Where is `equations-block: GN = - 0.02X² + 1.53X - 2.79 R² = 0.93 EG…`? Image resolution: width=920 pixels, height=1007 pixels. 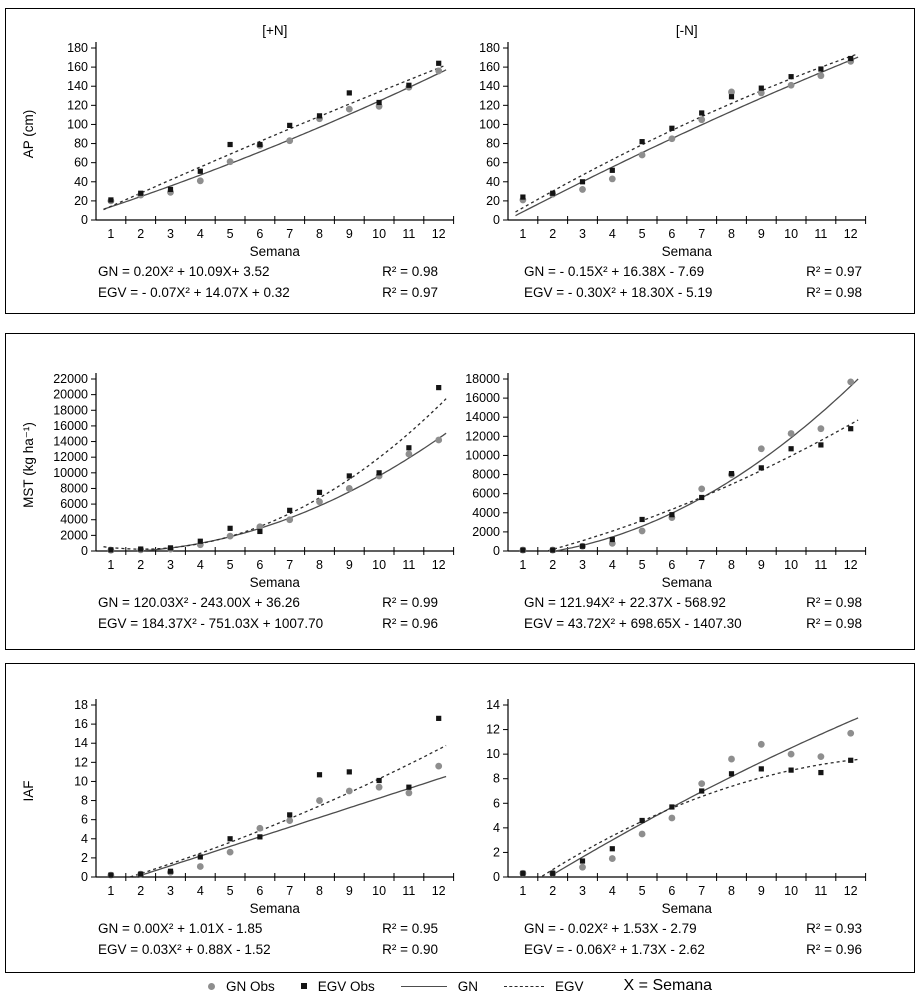
equations-block: GN = - 0.02X² + 1.53X - 2.79 R² = 0.93 EG… is located at coordinates (693, 939).